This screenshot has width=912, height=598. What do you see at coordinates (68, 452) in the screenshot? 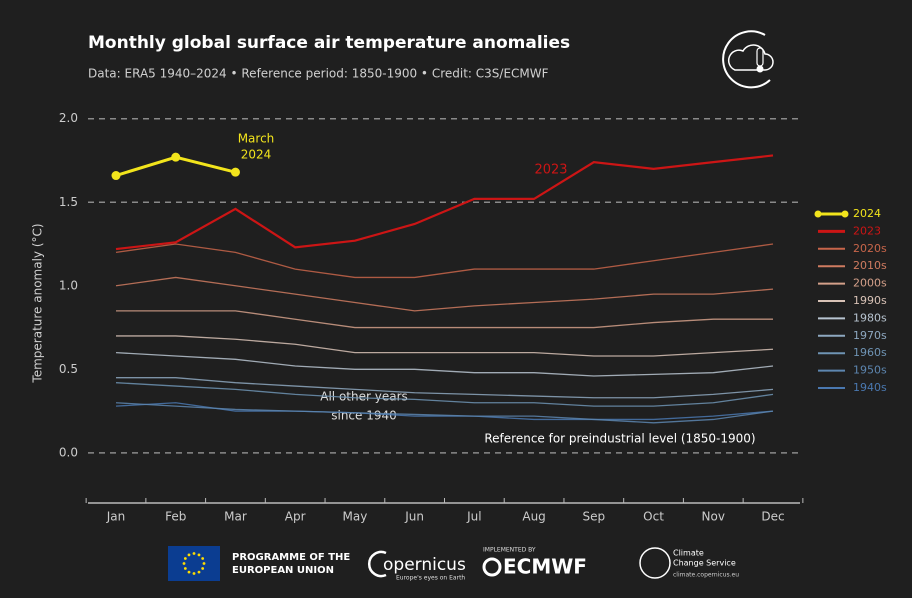
I see `y-tick-label: 0.0` at bounding box center [68, 452].